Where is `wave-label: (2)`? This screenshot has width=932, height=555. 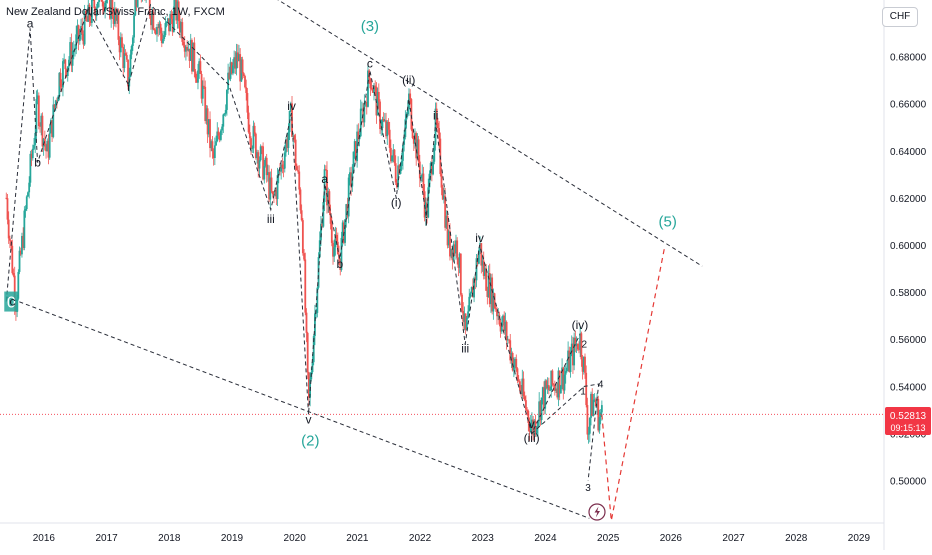
wave-label: (2) is located at coordinates (310, 441).